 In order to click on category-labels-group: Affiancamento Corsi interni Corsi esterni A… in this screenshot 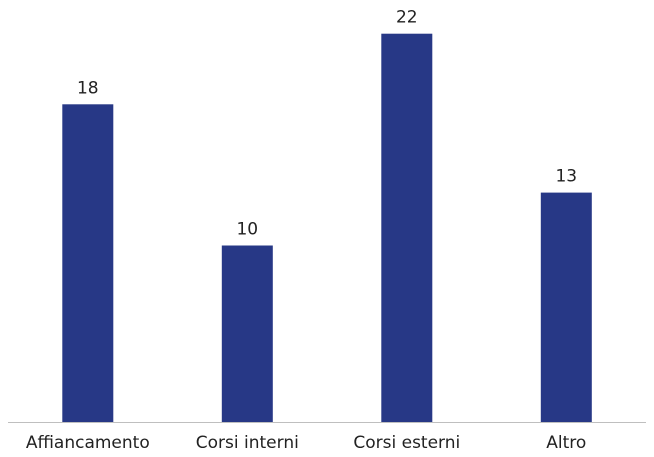, I will do `click(306, 443)`.